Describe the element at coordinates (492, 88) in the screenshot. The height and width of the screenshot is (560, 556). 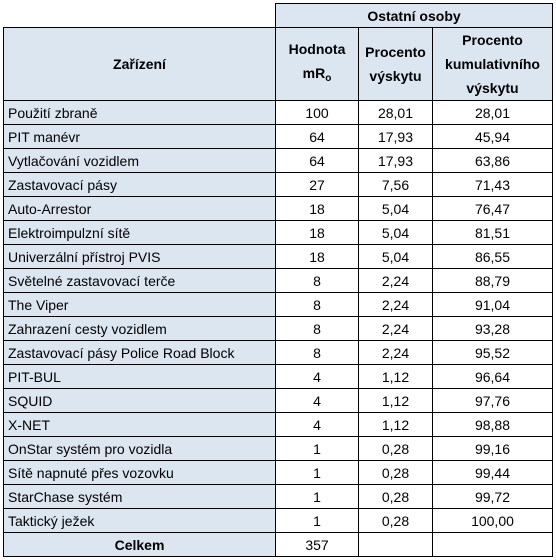
I see `cumulative-header-line3: výskytu` at that location.